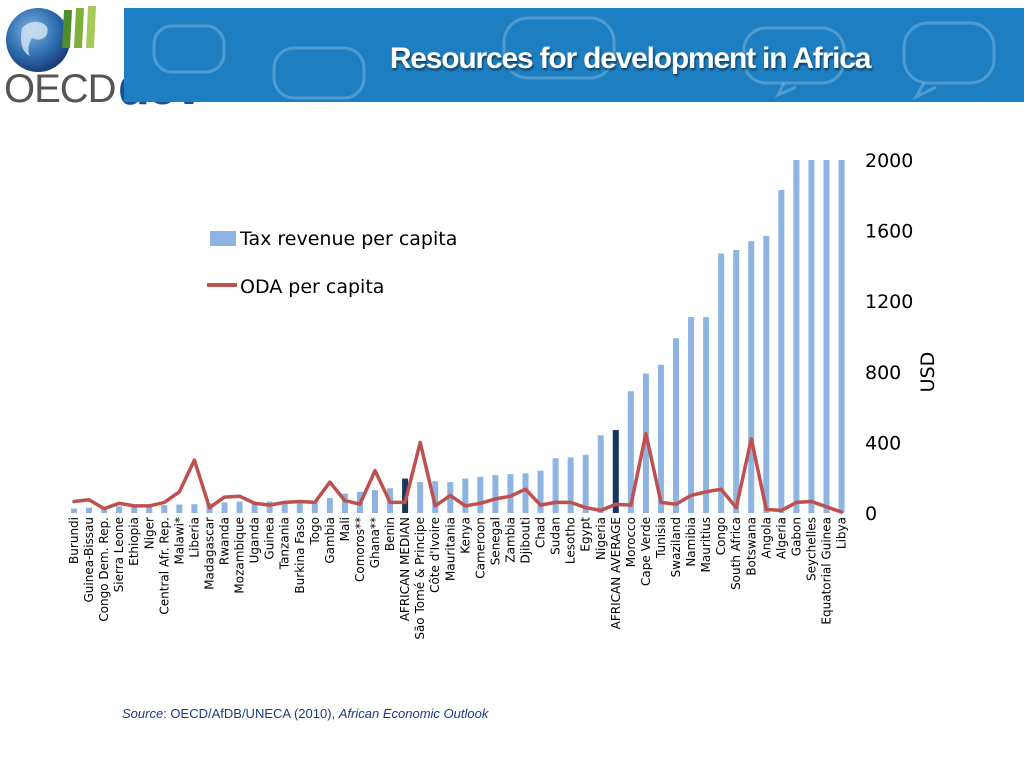 The height and width of the screenshot is (768, 1024). What do you see at coordinates (646, 433) in the screenshot?
I see `oda-point-cape-verde` at bounding box center [646, 433].